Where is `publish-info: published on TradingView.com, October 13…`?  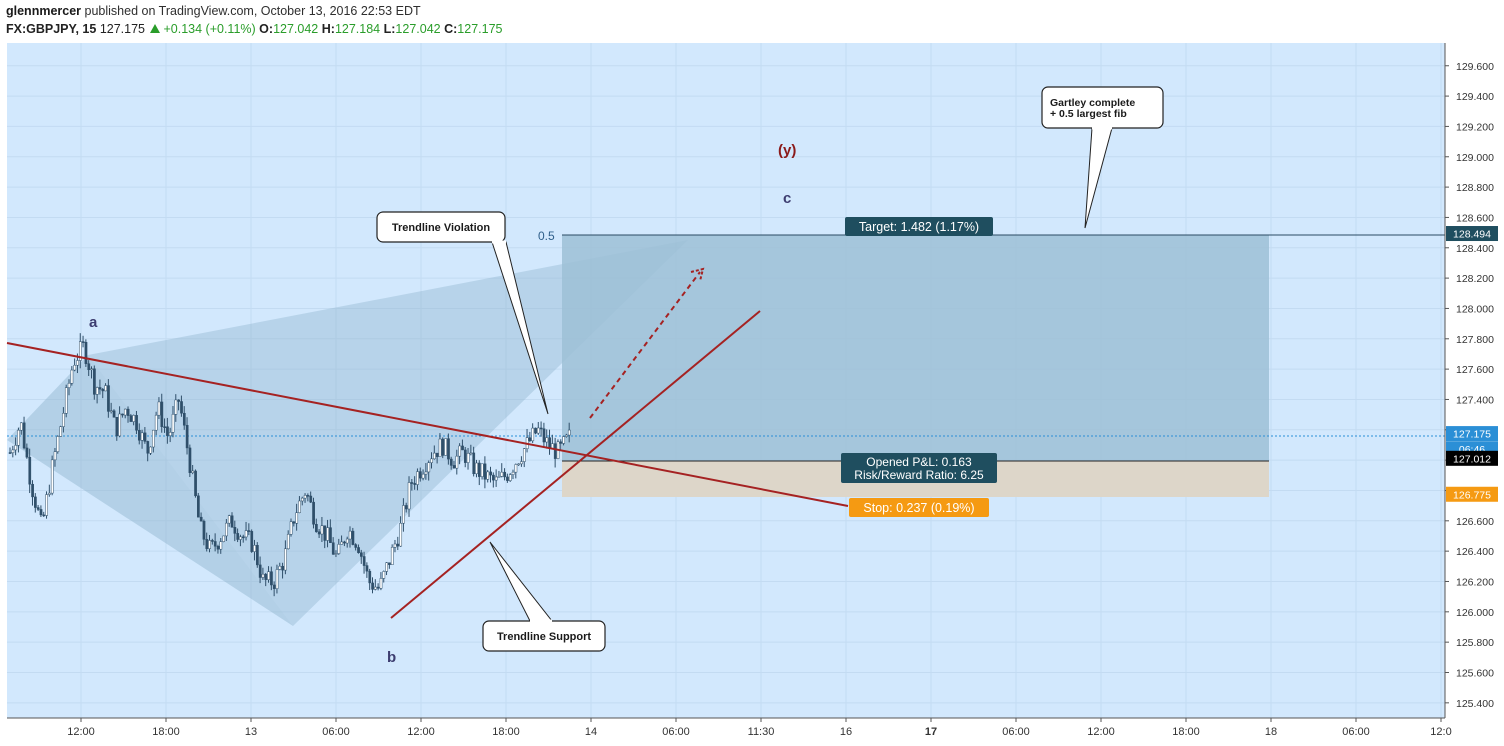
publish-info: published on TradingView.com, October 13… is located at coordinates (252, 11).